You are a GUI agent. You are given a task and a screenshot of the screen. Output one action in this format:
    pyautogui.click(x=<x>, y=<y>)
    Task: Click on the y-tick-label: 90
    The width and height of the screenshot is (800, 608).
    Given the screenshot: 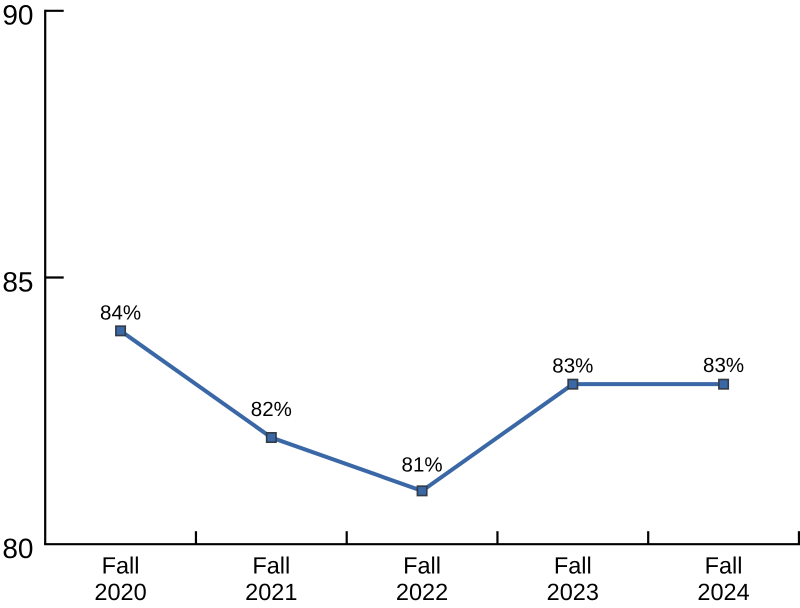 What is the action you would take?
    pyautogui.click(x=17, y=15)
    